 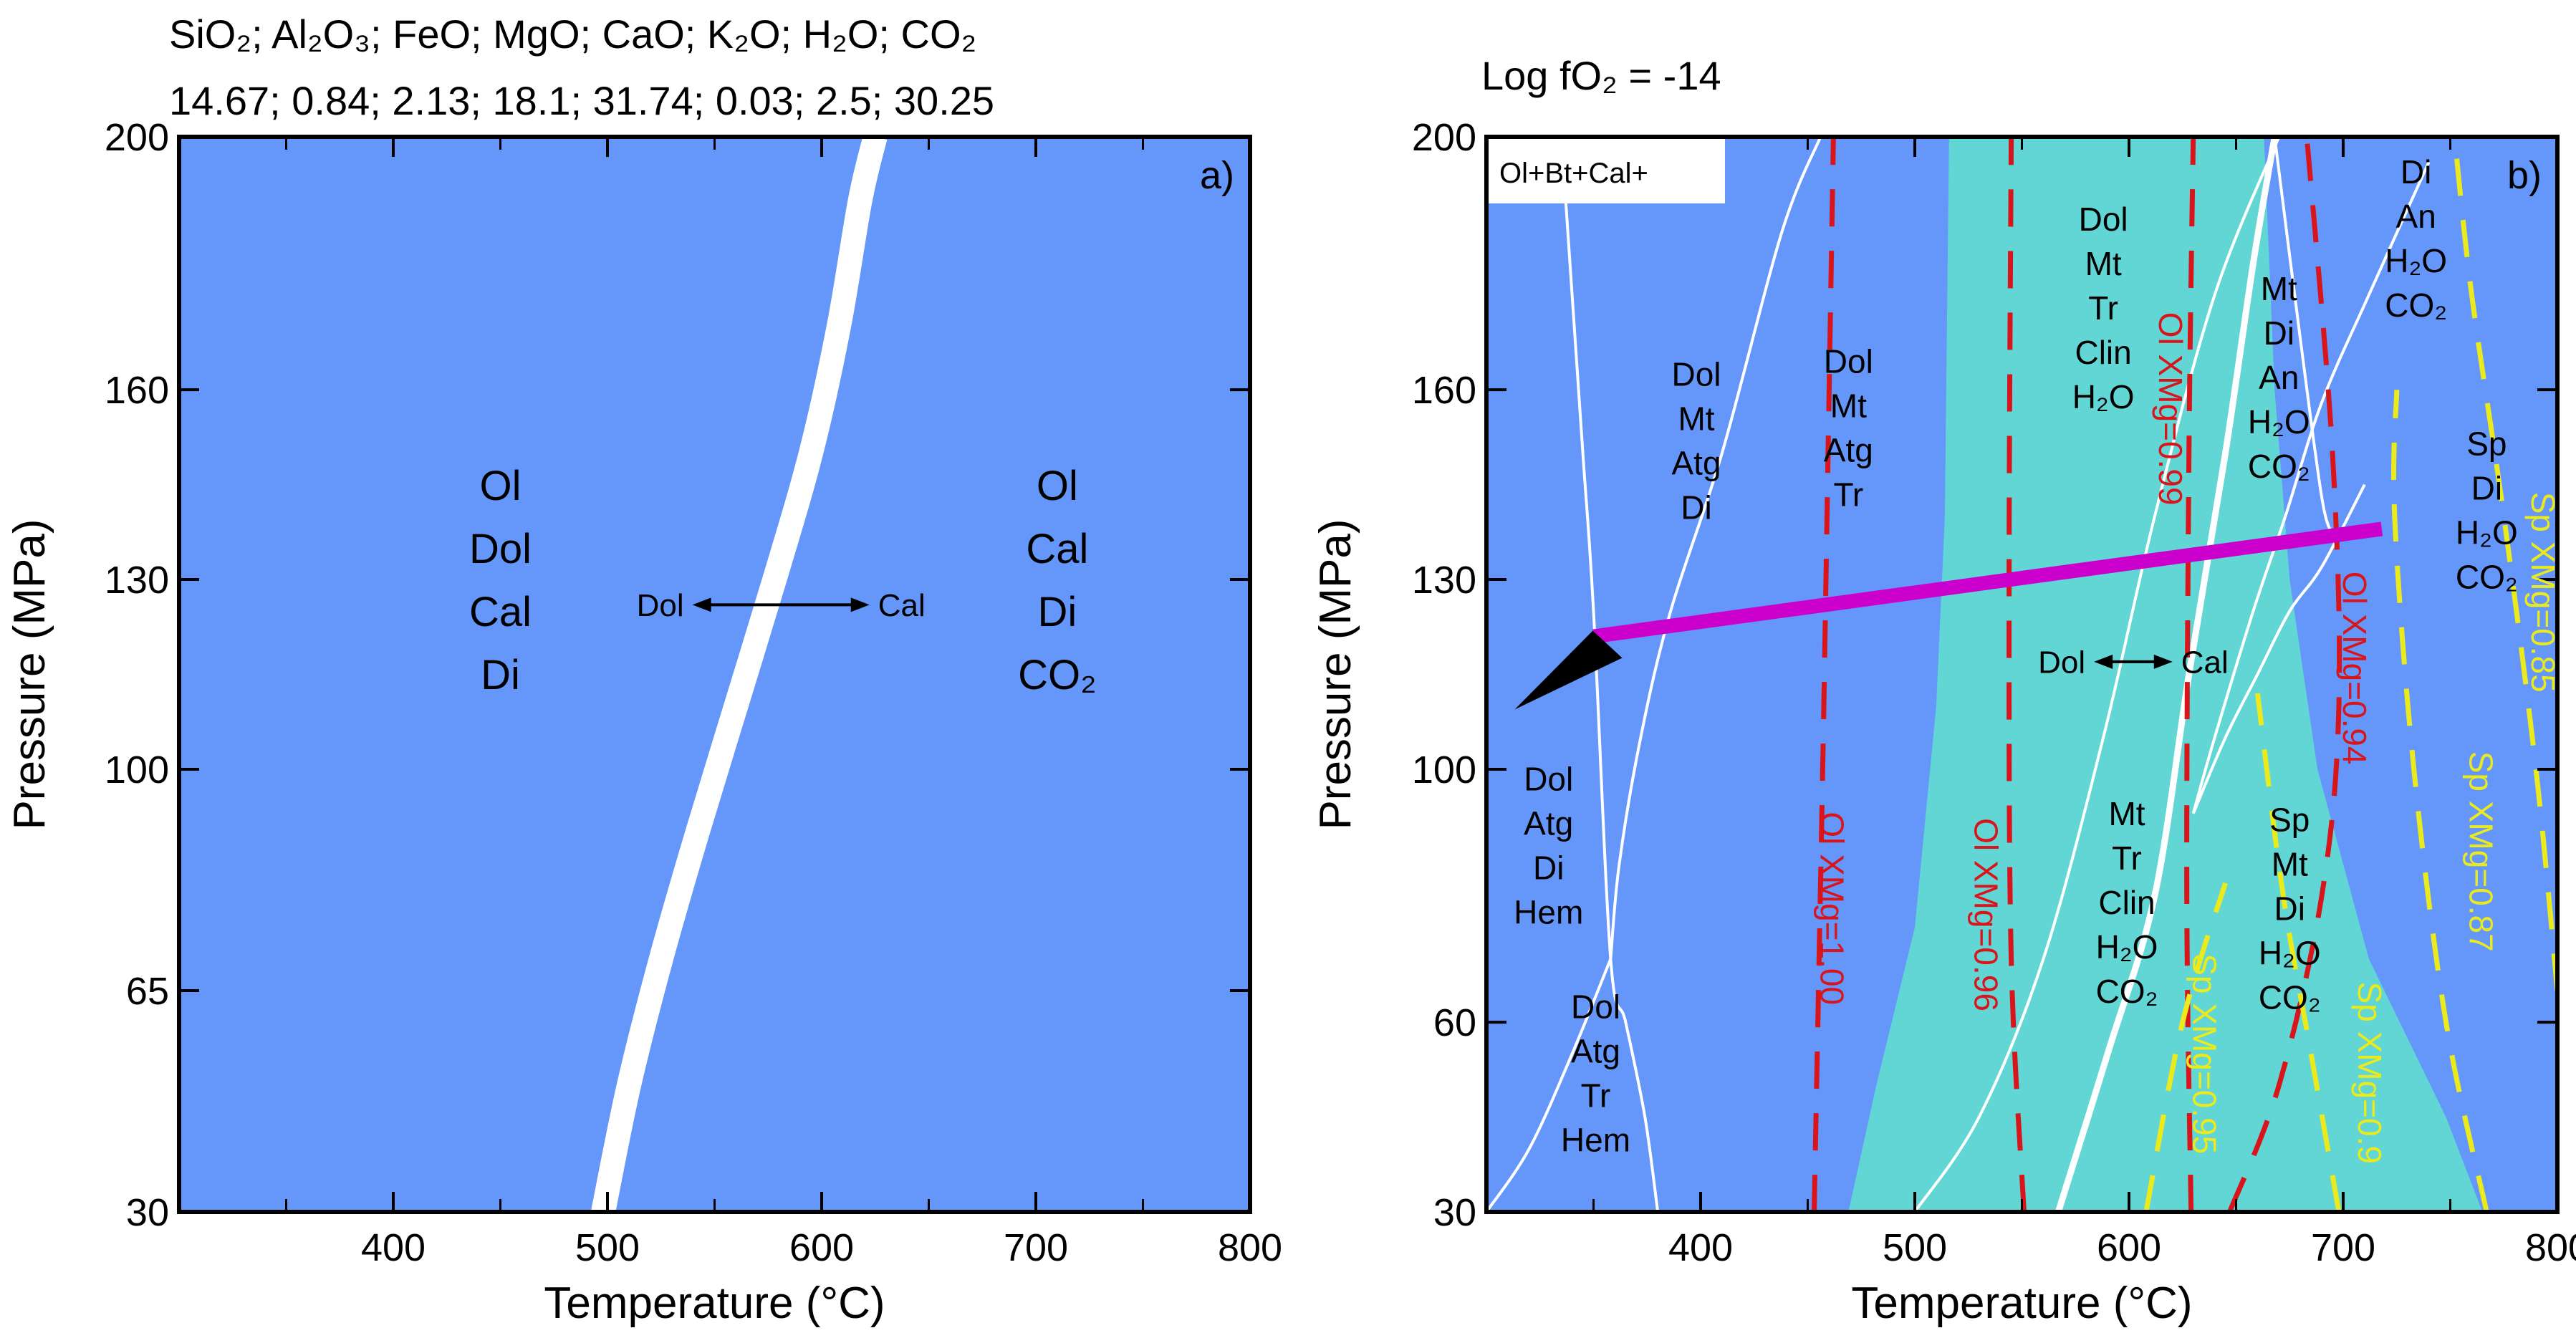 What do you see at coordinates (2354, 668) in the screenshot?
I see `isopleth-label-ol-xmg-0-94: Ol XMg=0.94` at bounding box center [2354, 668].